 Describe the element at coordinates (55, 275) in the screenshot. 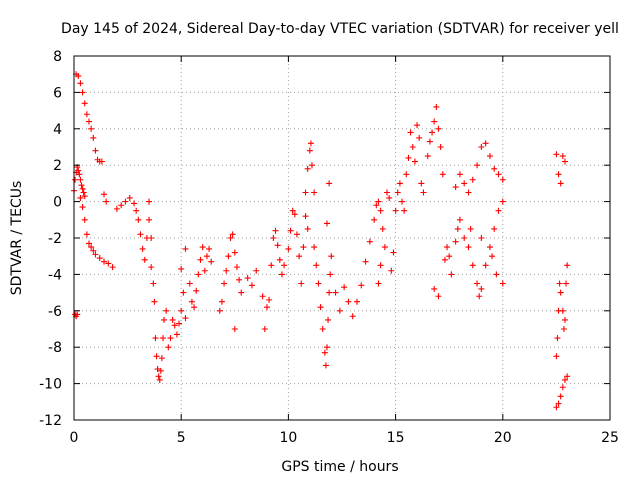

I see `y-tick-label: -4` at that location.